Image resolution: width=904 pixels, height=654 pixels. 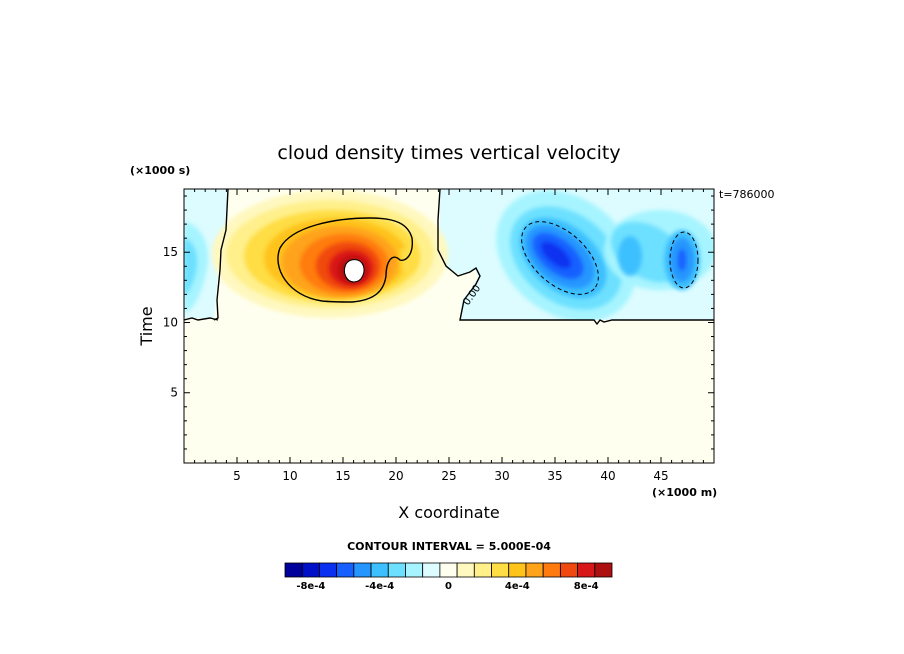 I want to click on colorbar, so click(x=448, y=570).